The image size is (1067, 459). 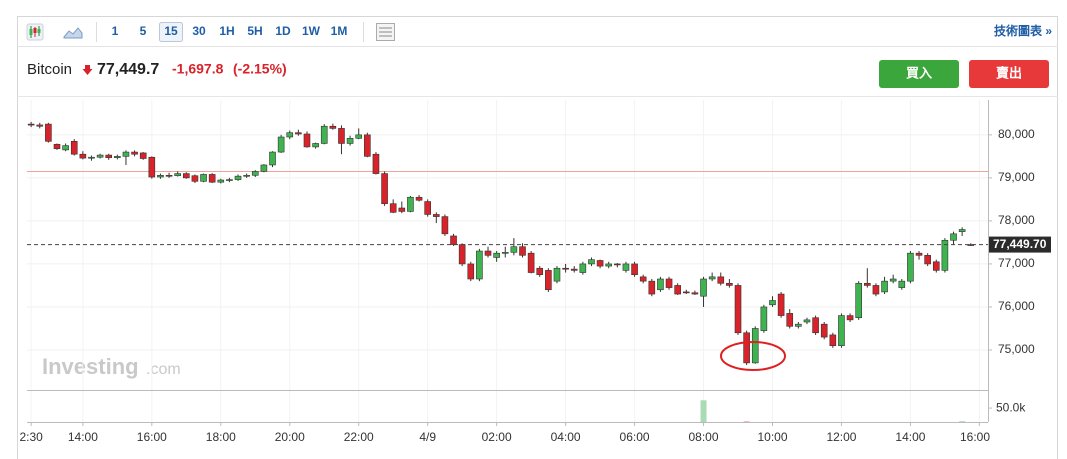 I want to click on x-tick-label: 02:00, so click(x=497, y=437).